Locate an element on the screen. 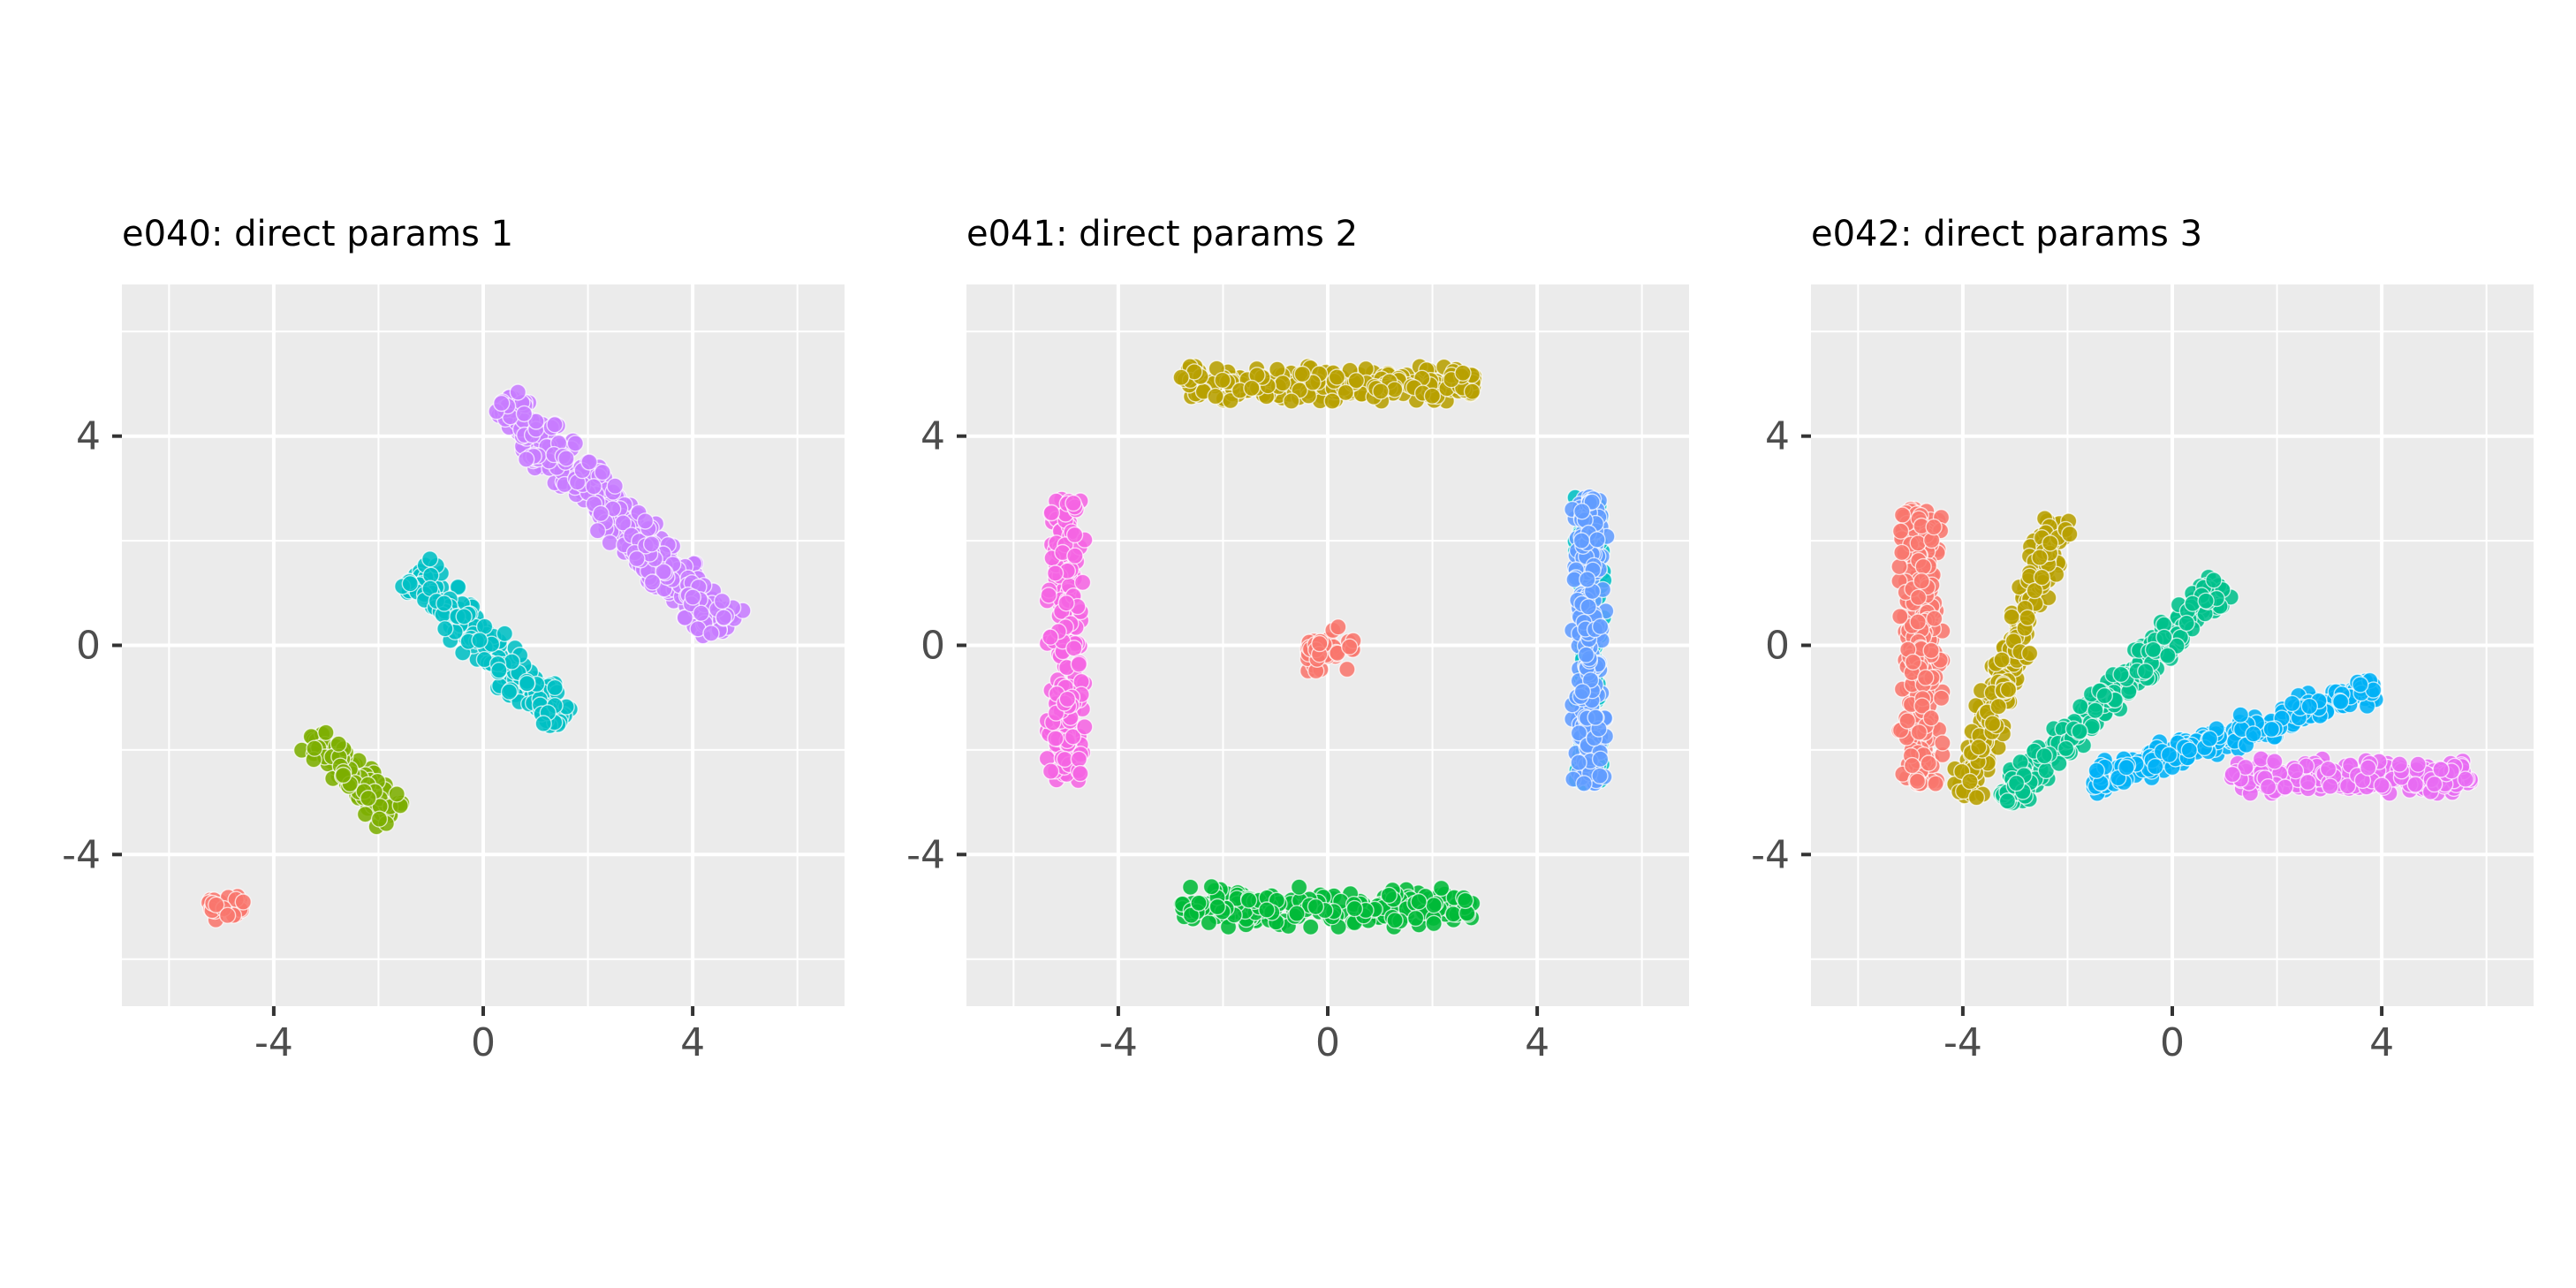 The image size is (2576, 1288). point-layer is located at coordinates (476, 656).